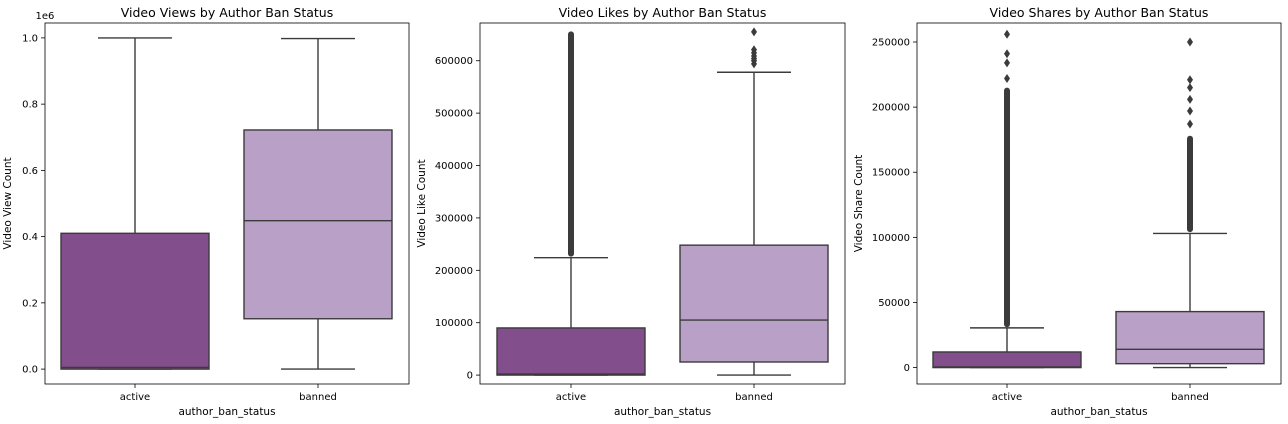  Describe the element at coordinates (30, 303) in the screenshot. I see `y-tick-label: 0.2` at that location.